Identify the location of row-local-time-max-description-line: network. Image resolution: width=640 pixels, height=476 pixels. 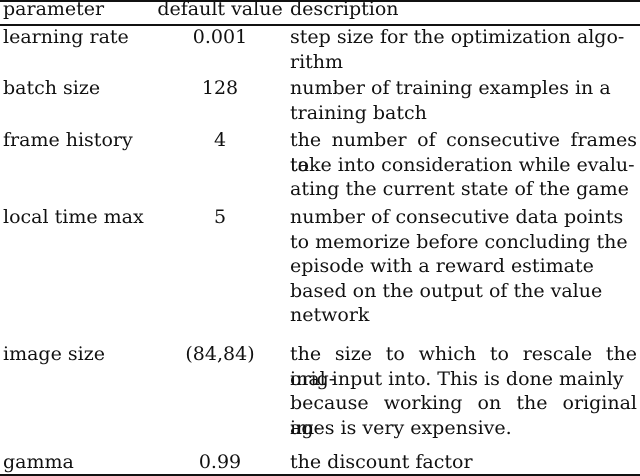
(330, 315).